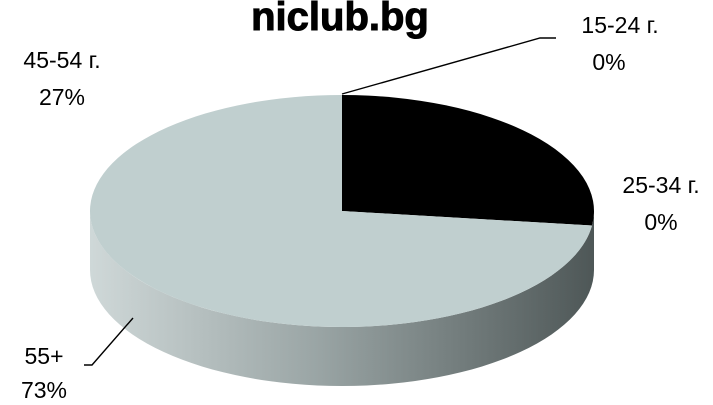  I want to click on label-25-34: 25-34 г. 0%, so click(660, 203).